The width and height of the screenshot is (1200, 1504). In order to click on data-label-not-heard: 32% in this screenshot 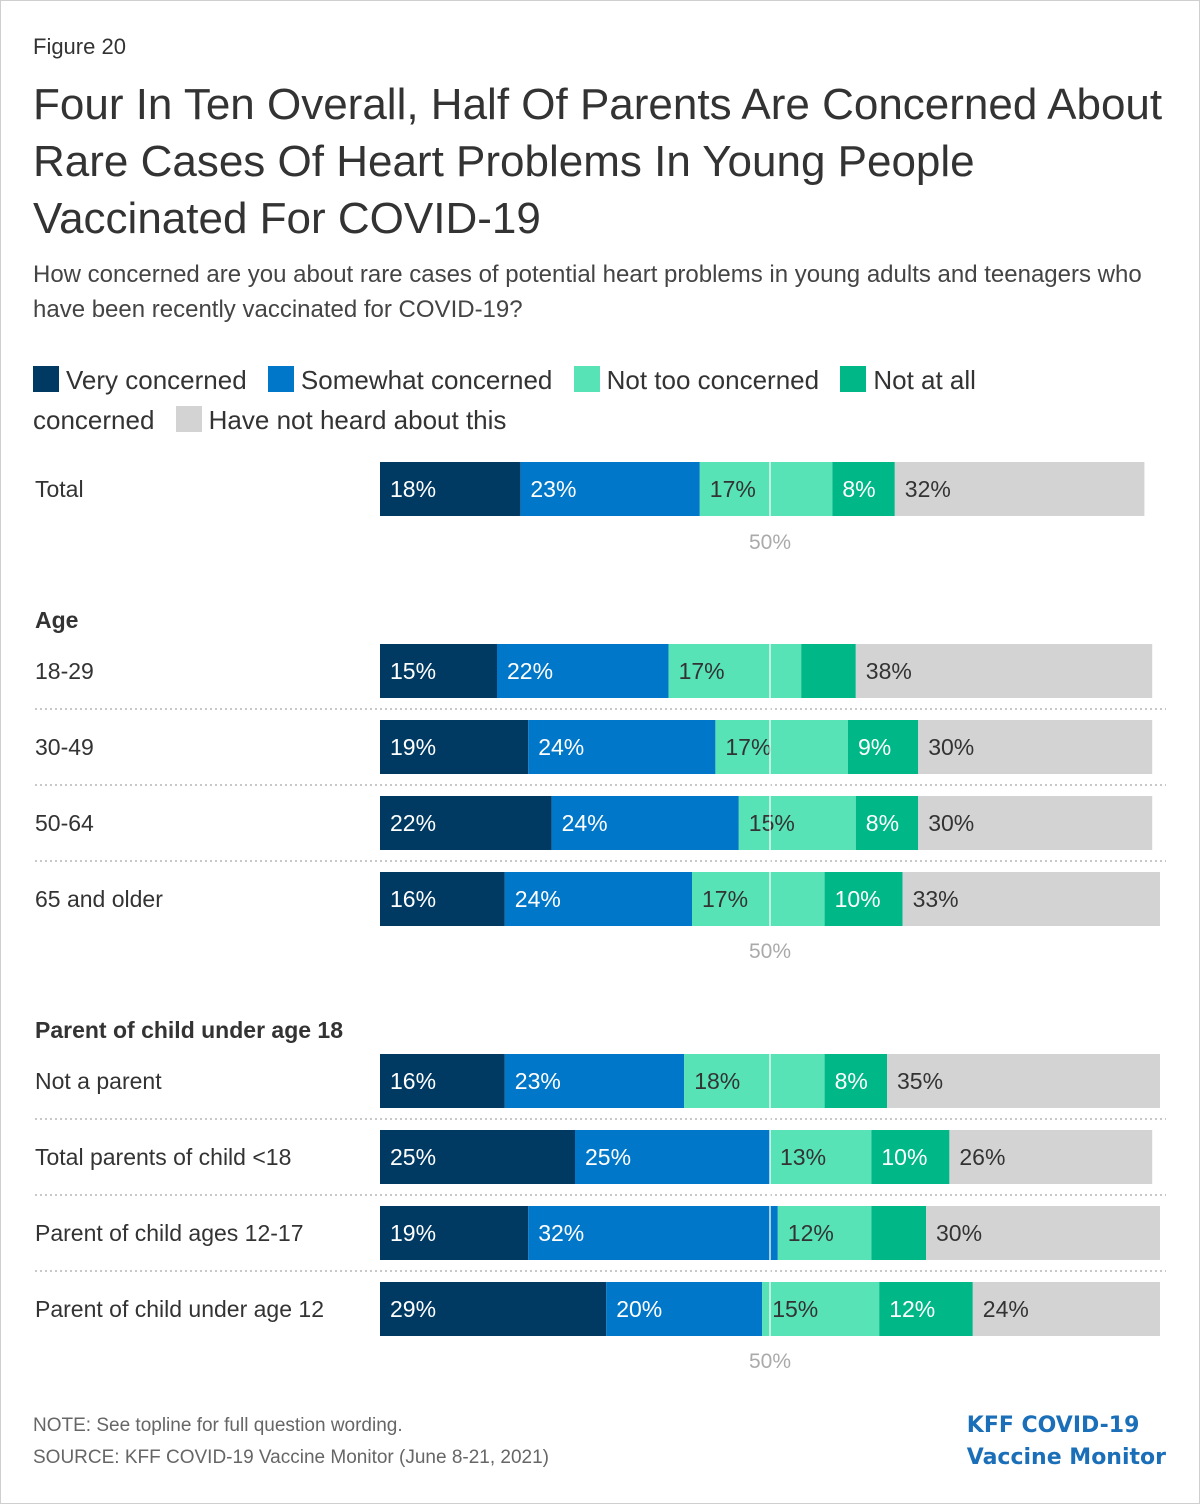, I will do `click(928, 489)`.